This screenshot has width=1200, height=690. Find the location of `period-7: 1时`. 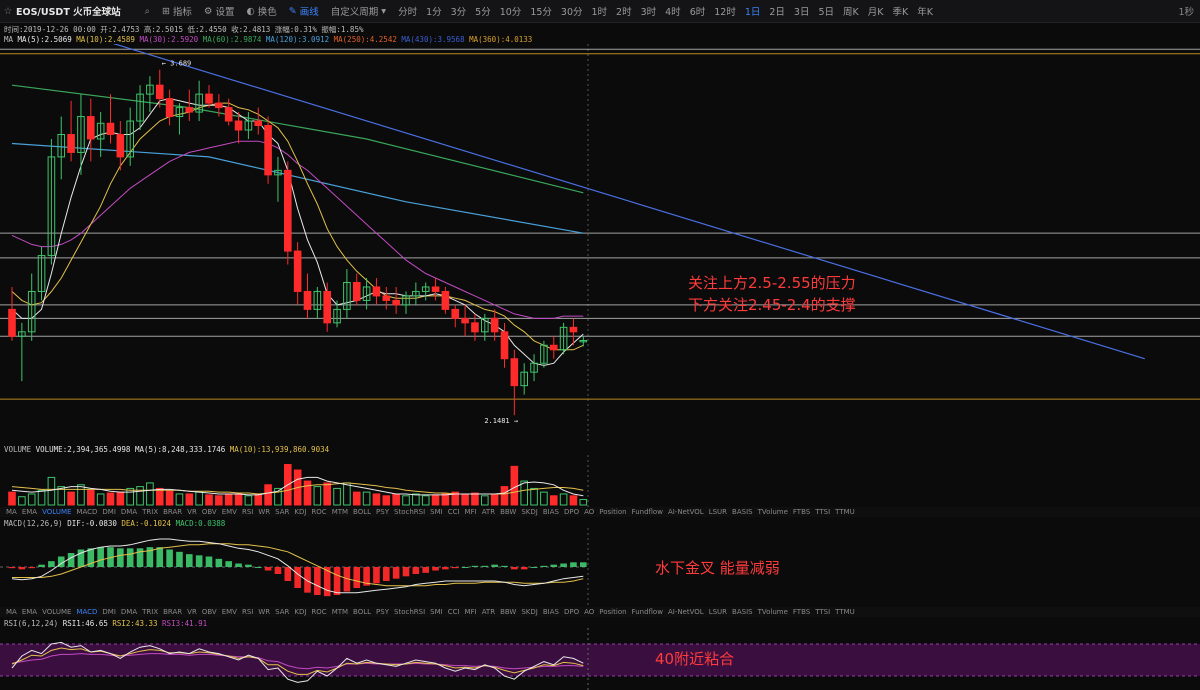

period-7: 1时 is located at coordinates (599, 12).